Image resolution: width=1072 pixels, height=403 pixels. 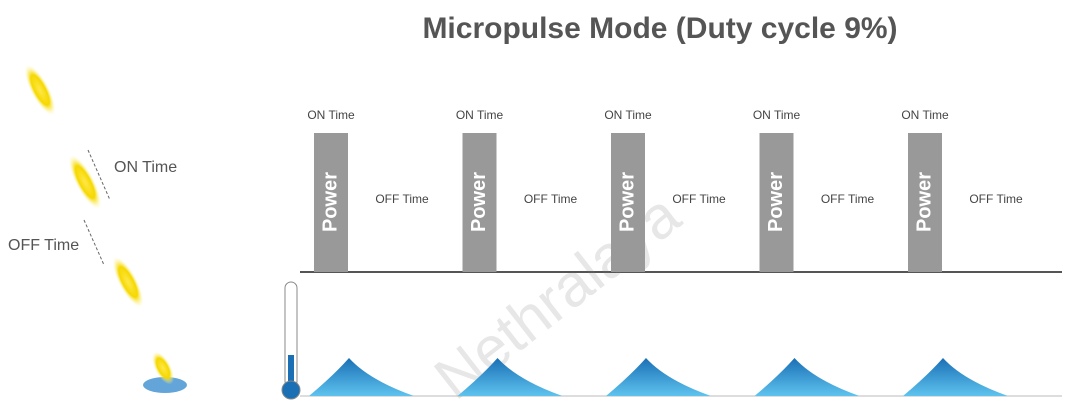 I want to click on thermometer, so click(x=291, y=340).